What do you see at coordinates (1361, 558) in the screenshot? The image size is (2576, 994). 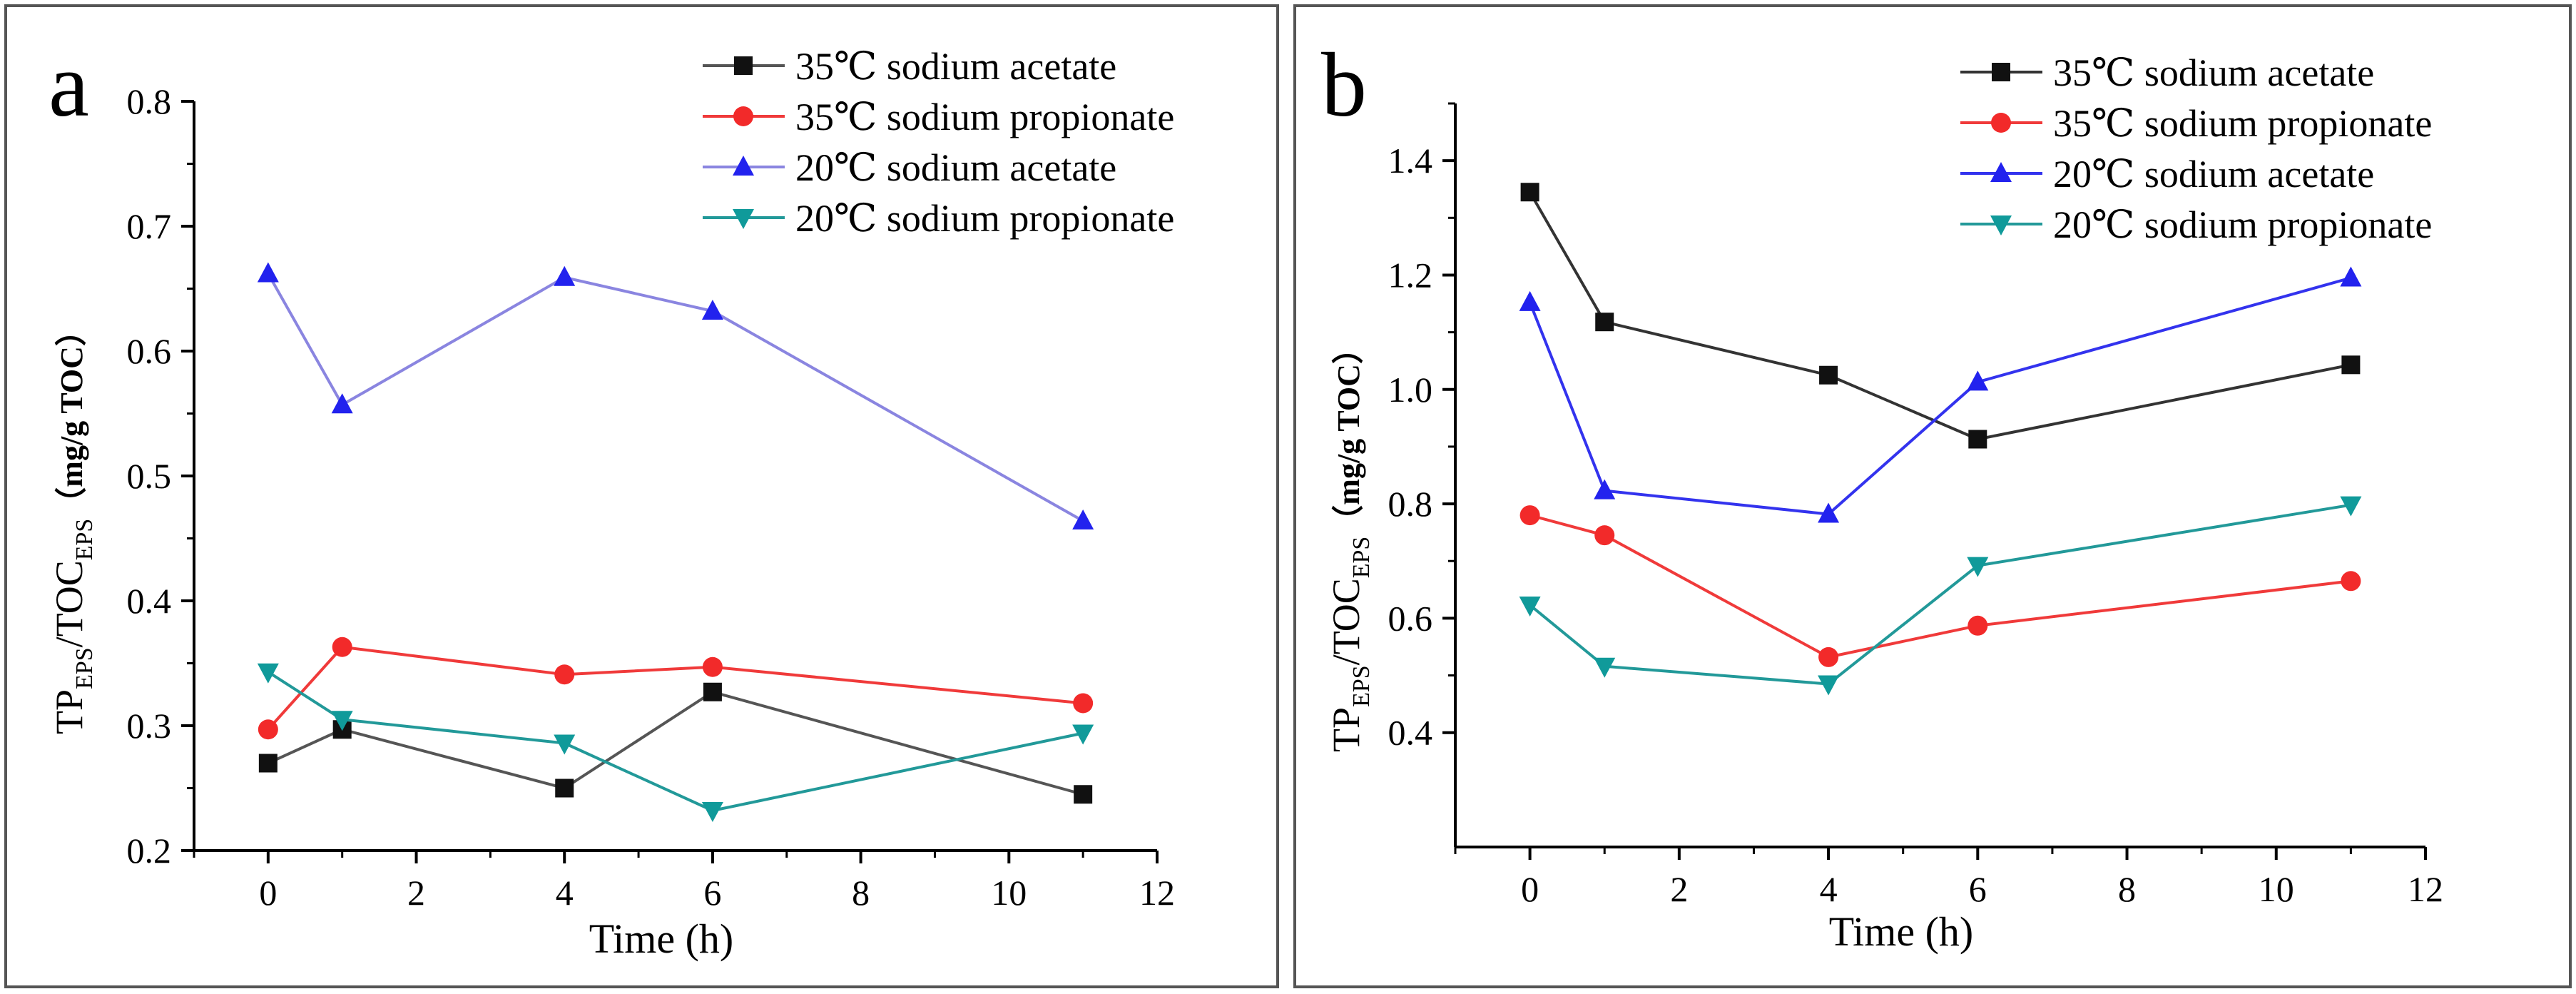 I see `panel-b-y-axis-sub2: EPS` at bounding box center [1361, 558].